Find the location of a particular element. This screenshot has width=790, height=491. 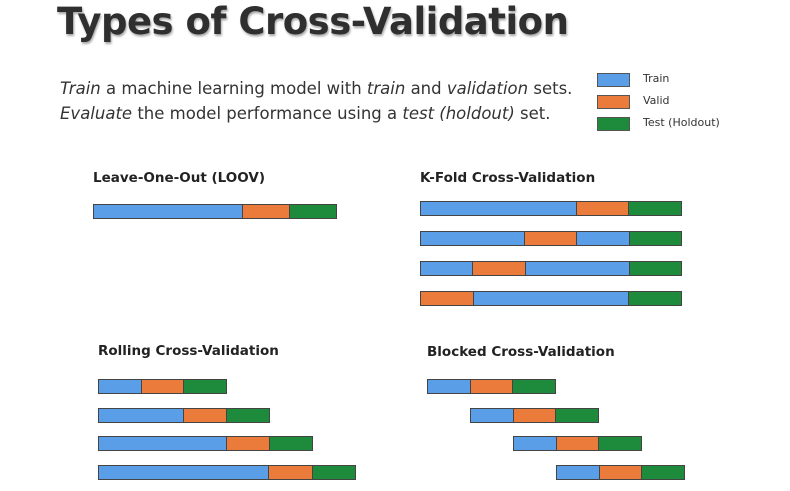

legend-swatch-valid is located at coordinates (613, 102).